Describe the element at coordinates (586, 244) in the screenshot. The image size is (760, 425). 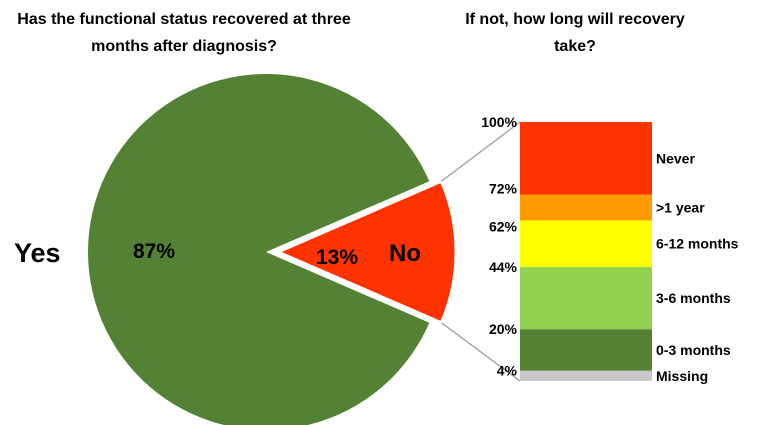
I see `bar-segment-6-12-months` at that location.